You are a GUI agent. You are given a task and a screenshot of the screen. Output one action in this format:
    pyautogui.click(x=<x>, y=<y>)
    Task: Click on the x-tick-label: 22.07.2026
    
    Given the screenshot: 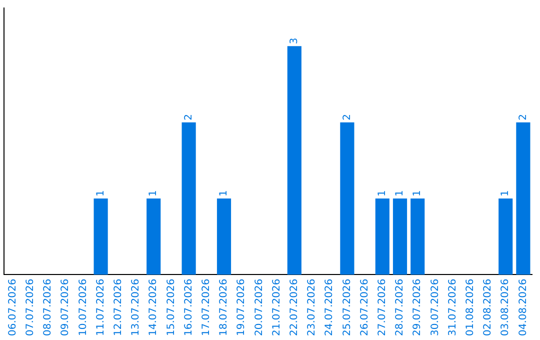 What is the action you would take?
    pyautogui.click(x=294, y=307)
    